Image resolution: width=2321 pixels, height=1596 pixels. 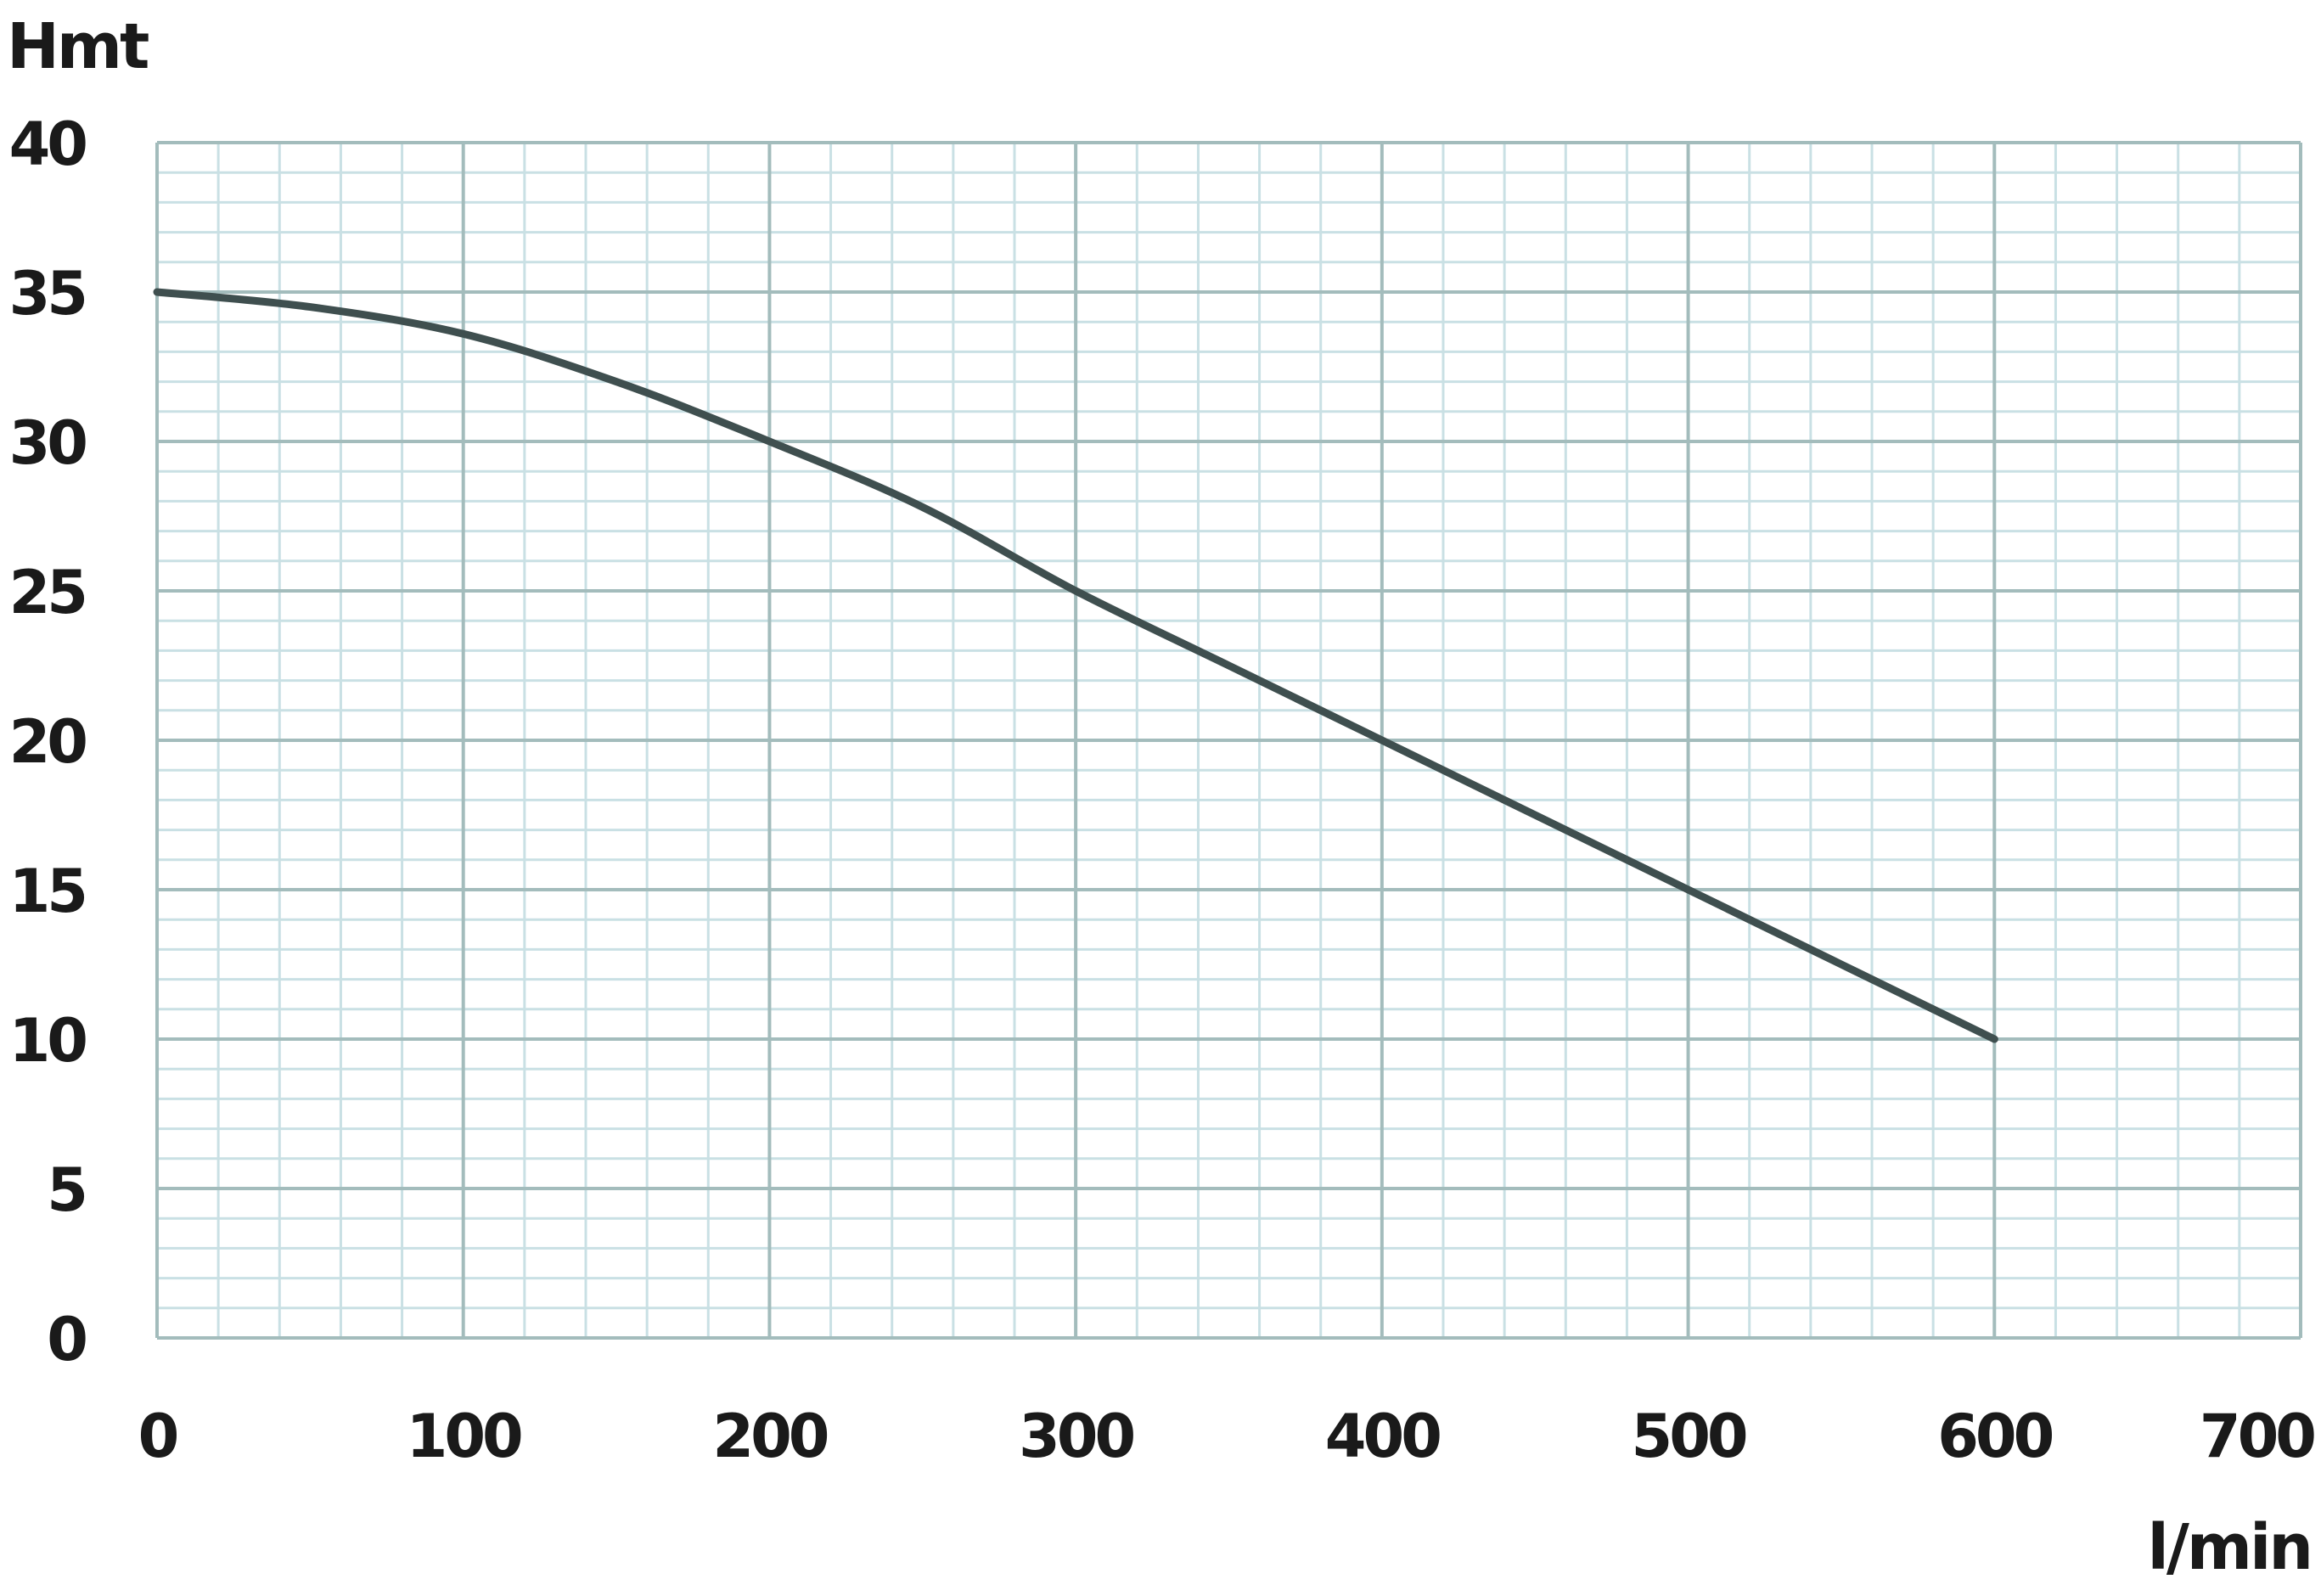 I want to click on y-tick-label: 40, so click(x=48, y=144).